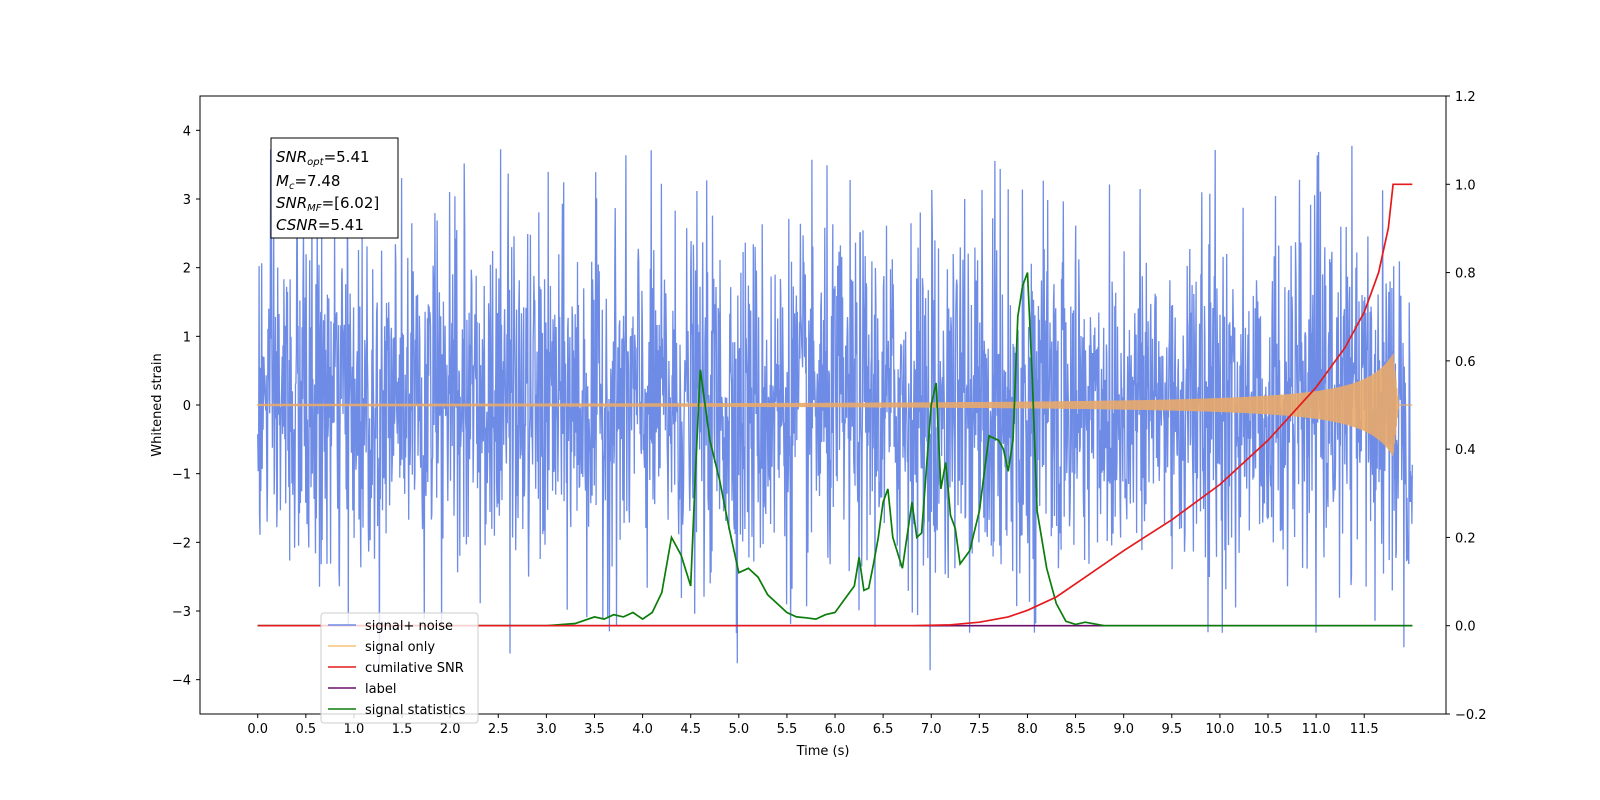 The height and width of the screenshot is (800, 1600). I want to click on x-tick-label: 7.5, so click(979, 729).